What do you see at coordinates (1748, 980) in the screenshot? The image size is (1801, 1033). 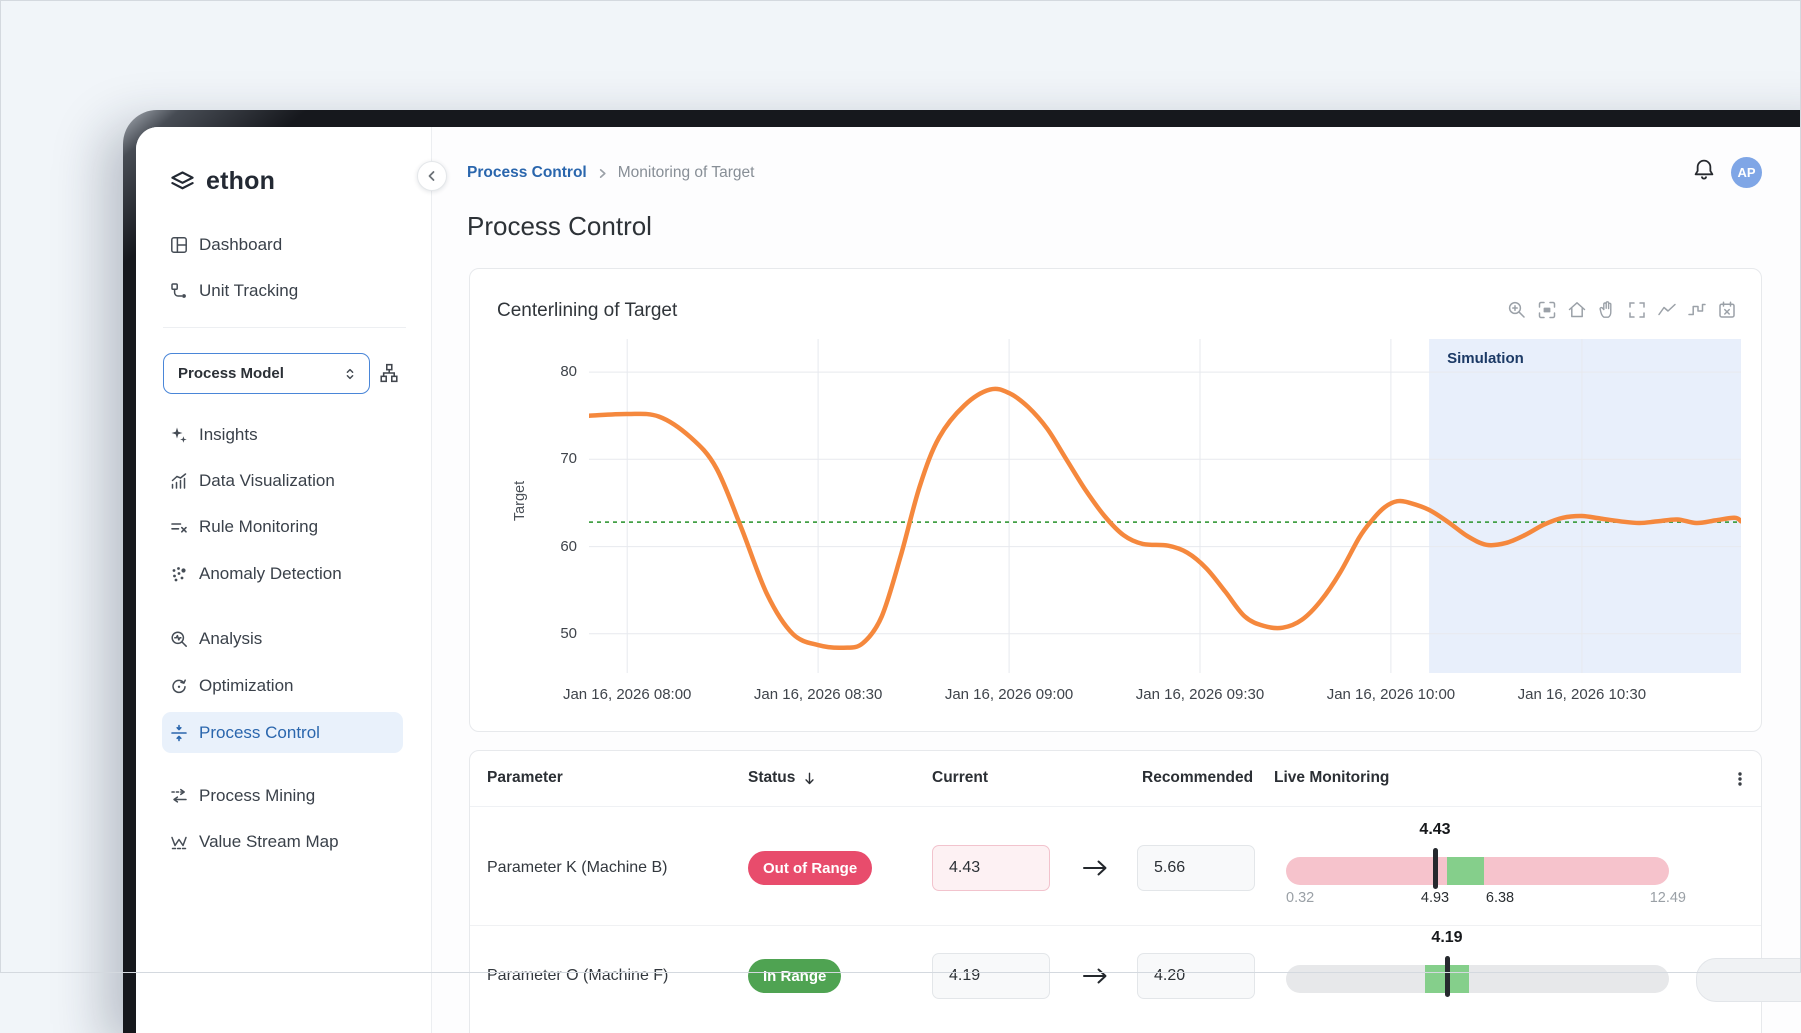 I see `floating-widget` at bounding box center [1748, 980].